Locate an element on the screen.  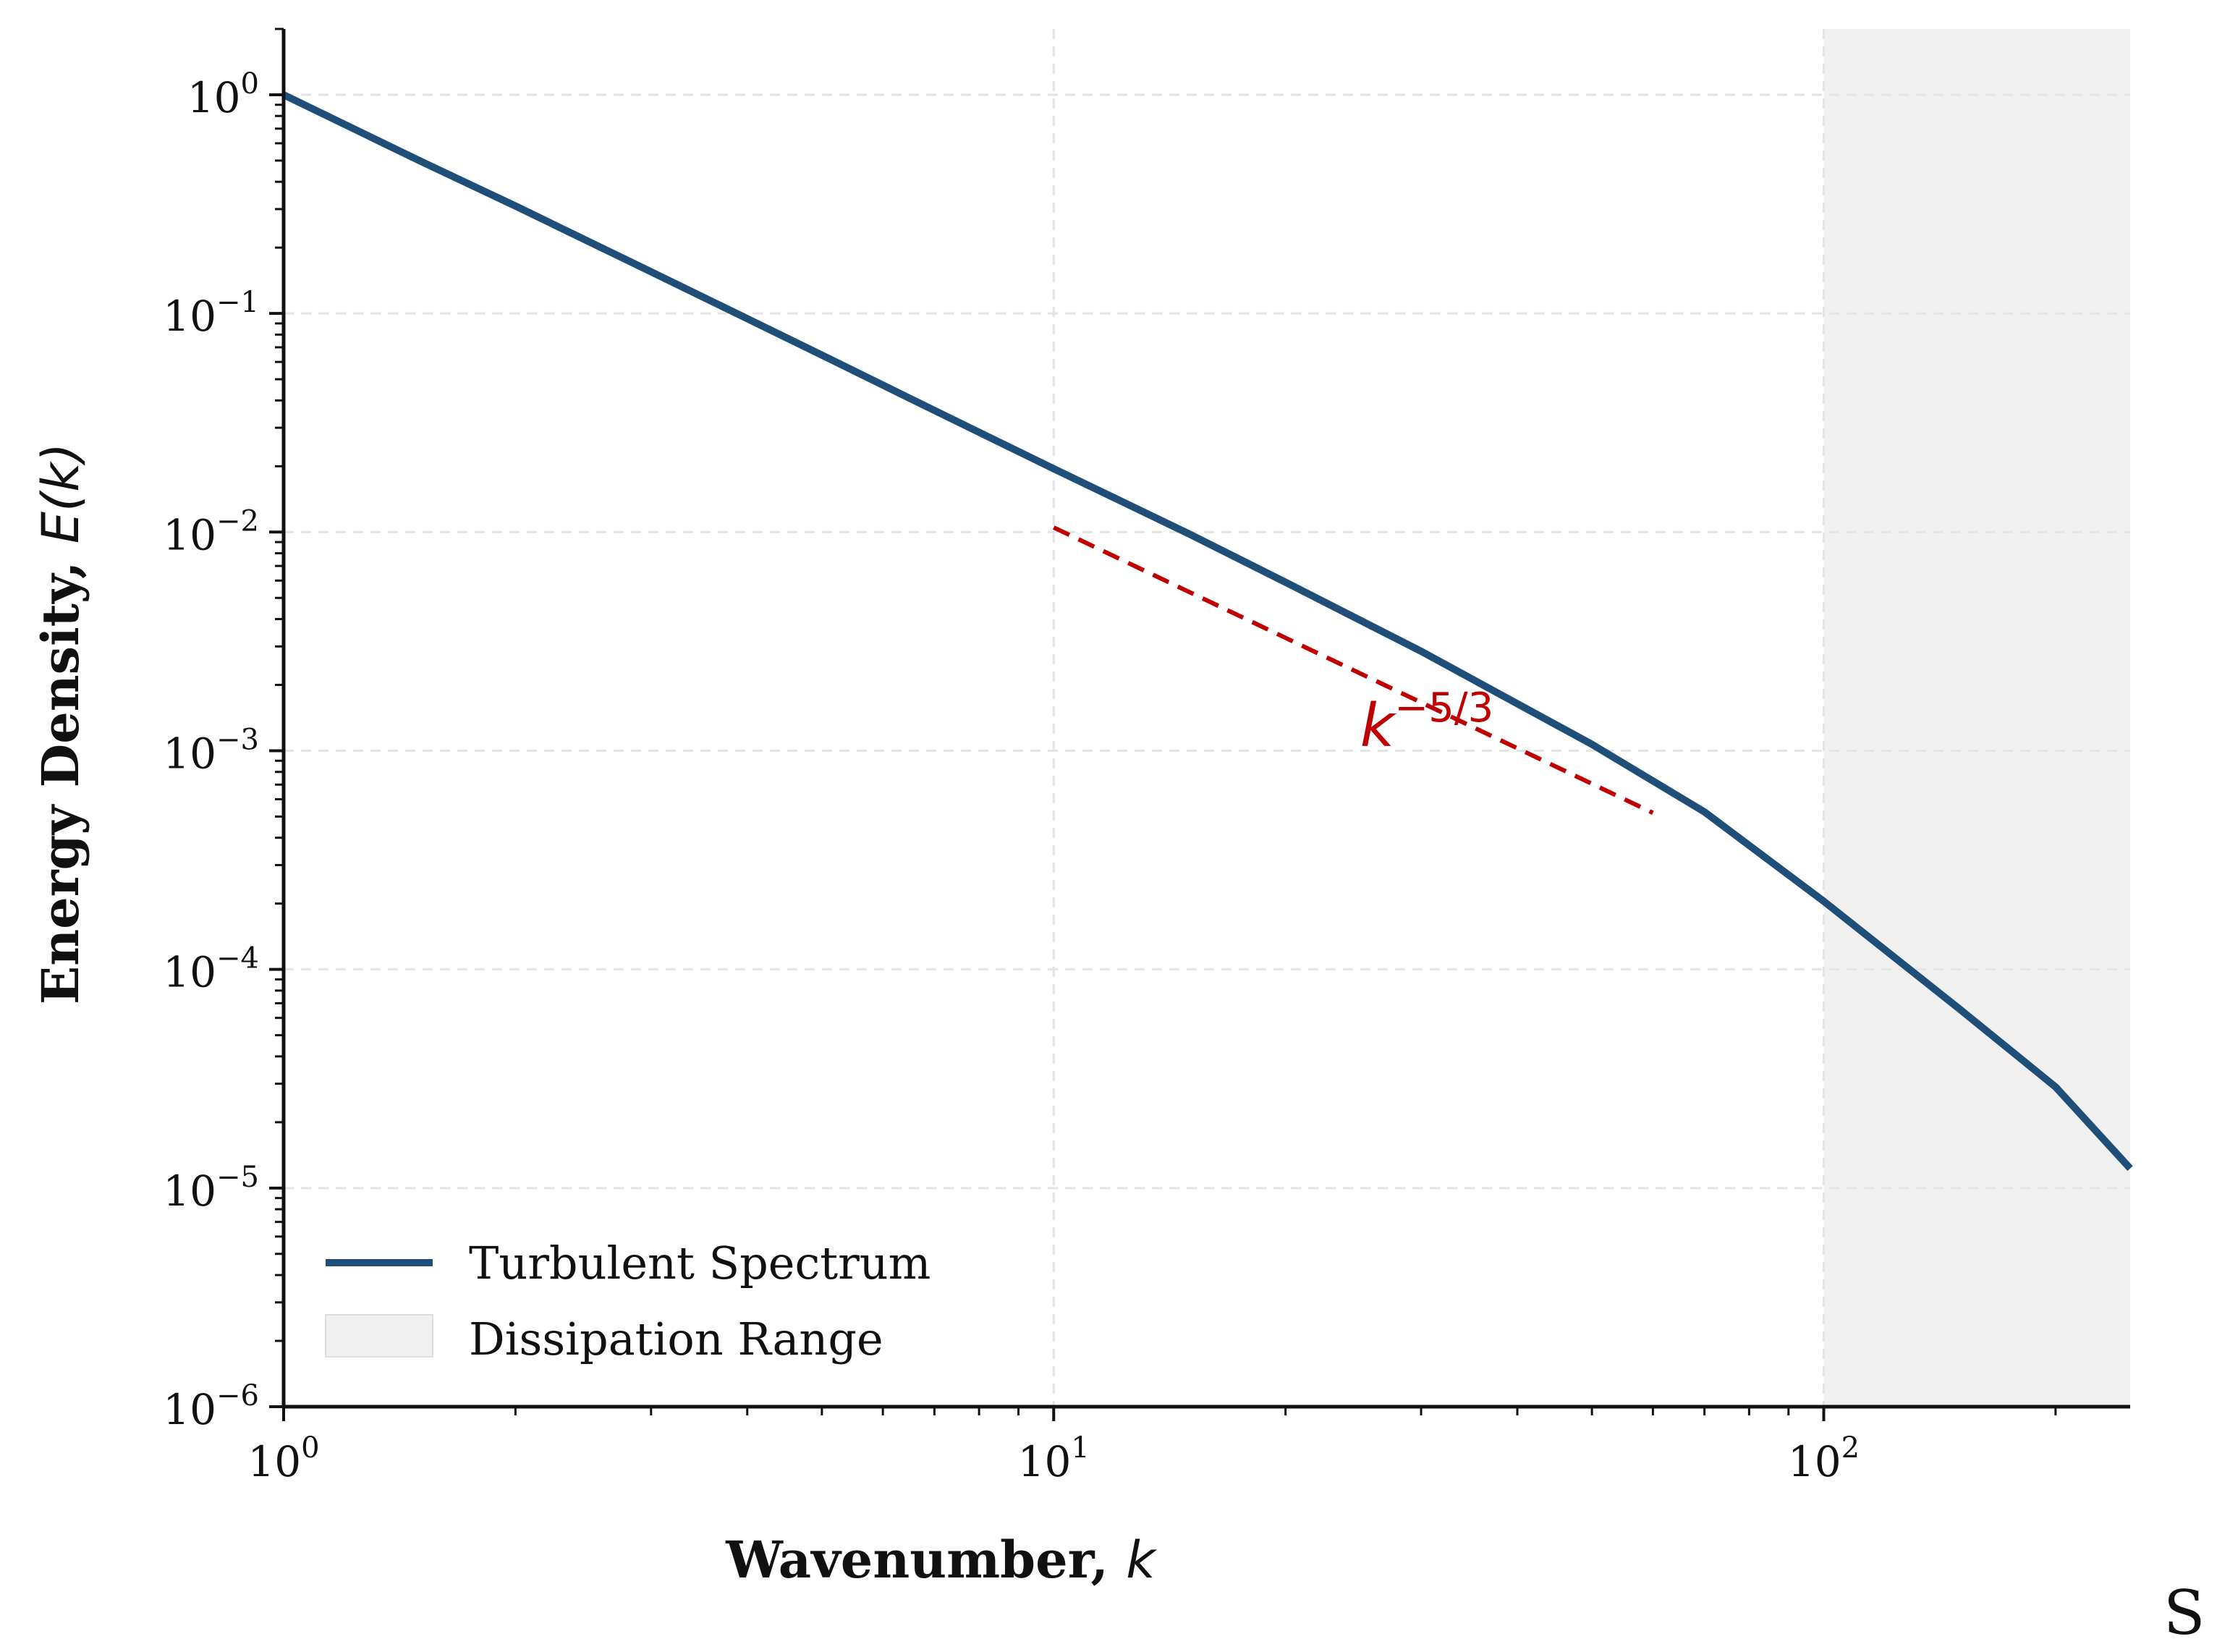
reference-slope-dash is located at coordinates (1353, 670).